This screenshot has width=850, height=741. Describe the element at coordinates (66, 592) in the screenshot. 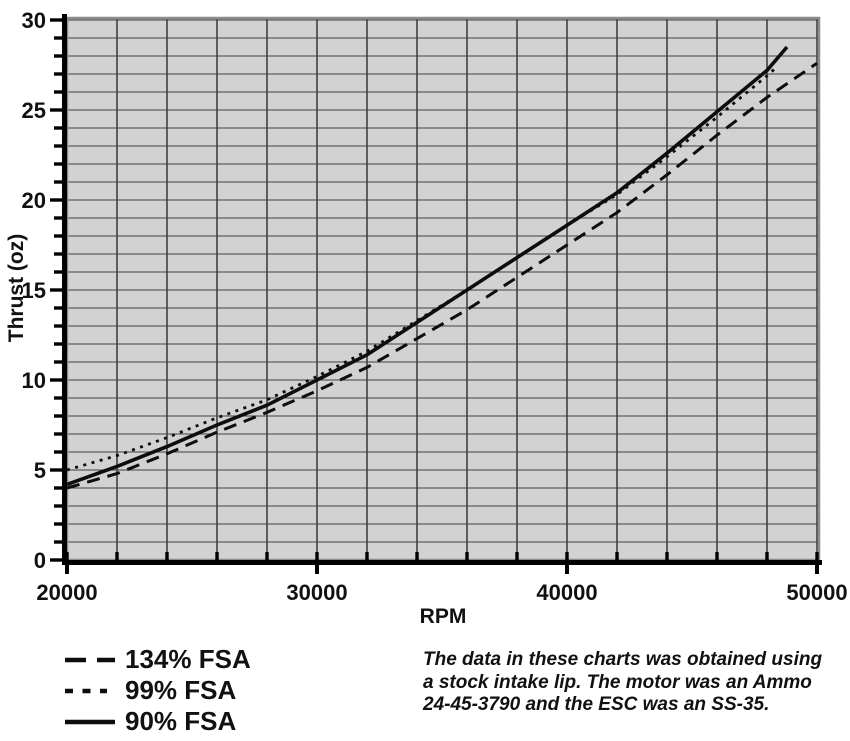

I see `x-tick-label: 20000` at that location.